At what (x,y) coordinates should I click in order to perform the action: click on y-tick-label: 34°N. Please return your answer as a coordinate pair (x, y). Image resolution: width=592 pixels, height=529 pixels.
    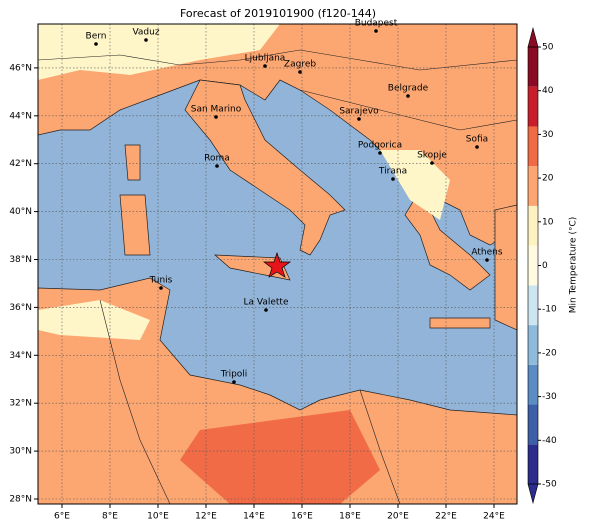
    Looking at the image, I should click on (20, 356).